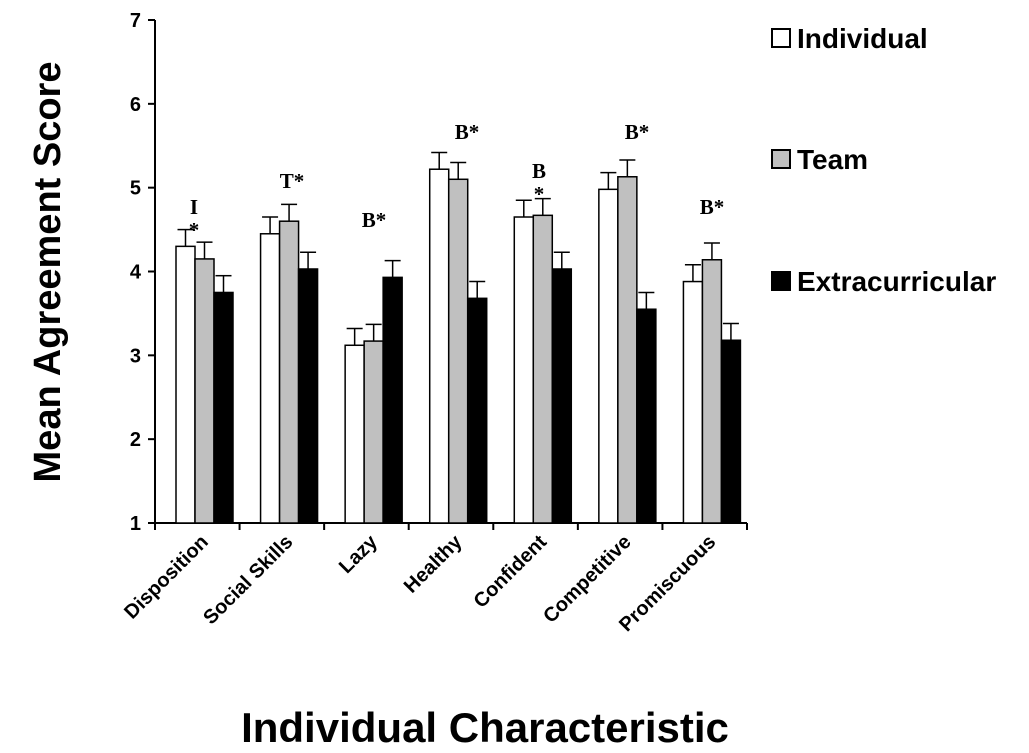  What do you see at coordinates (135, 21) in the screenshot?
I see `y-tick-label: 7` at bounding box center [135, 21].